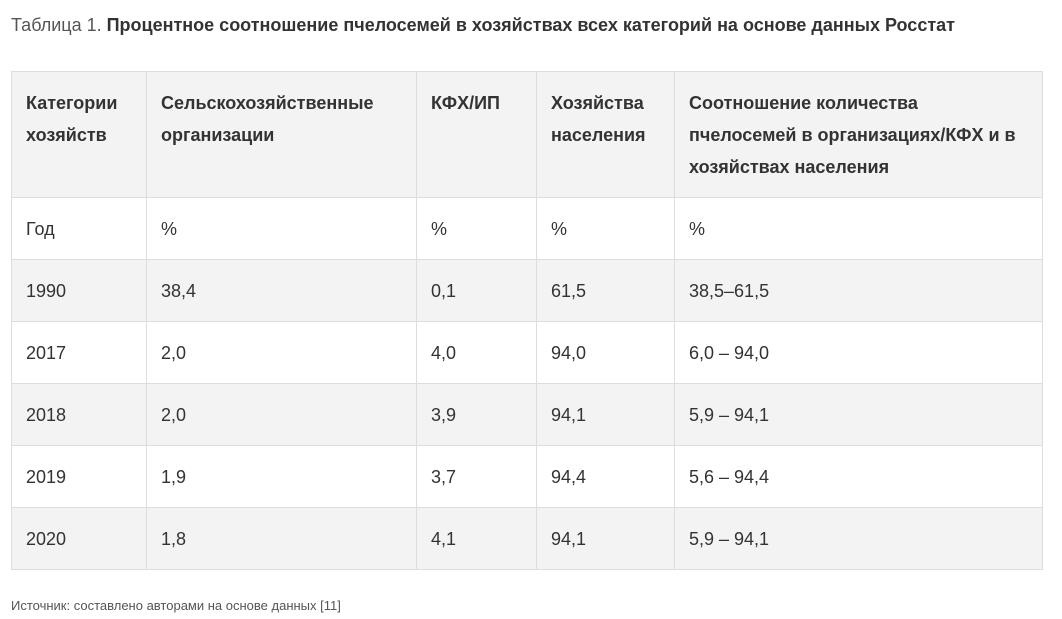  What do you see at coordinates (281, 290) in the screenshot?
I see `table-cell: 38,4` at bounding box center [281, 290].